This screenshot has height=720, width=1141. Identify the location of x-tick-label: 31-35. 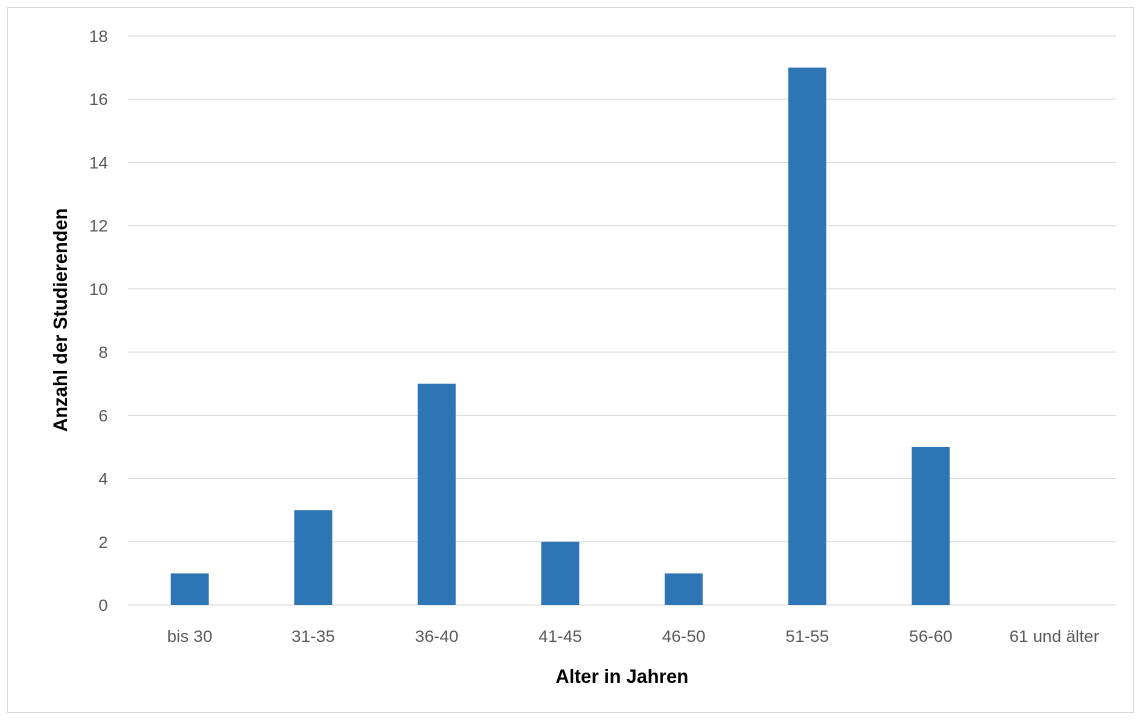
(313, 636).